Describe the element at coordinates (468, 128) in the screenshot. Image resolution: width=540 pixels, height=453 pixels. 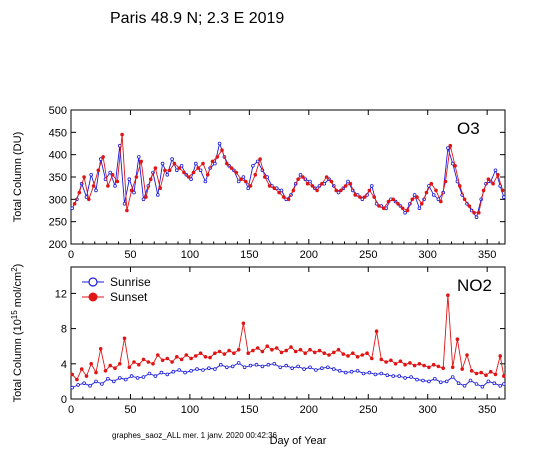
I see `o3-panel-label: O3` at that location.